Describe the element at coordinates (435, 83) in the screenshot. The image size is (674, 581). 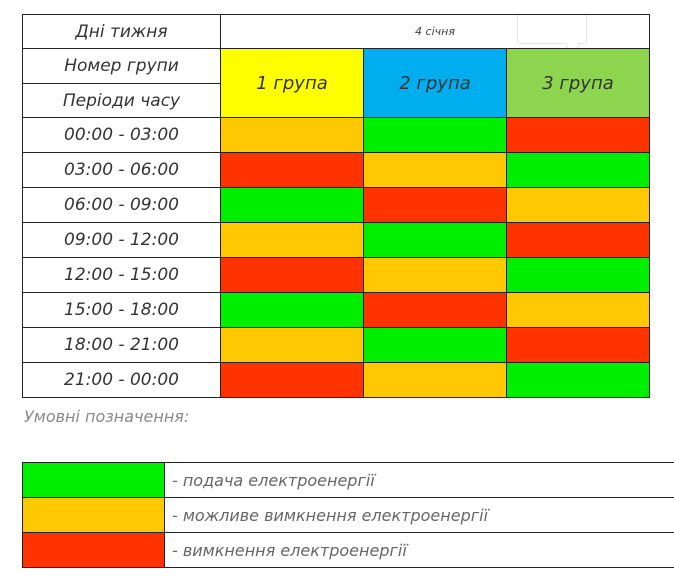
I see `group-2-header: 2 група` at that location.